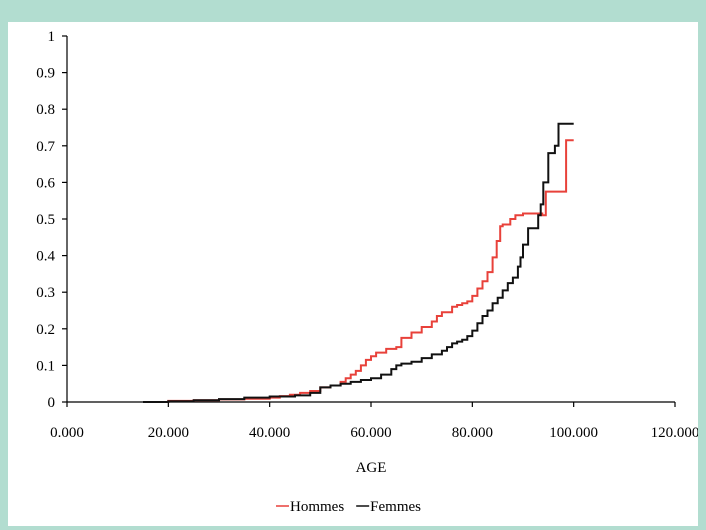 The image size is (706, 530). Describe the element at coordinates (52, 37) in the screenshot. I see `y-tick-label: 1` at that location.